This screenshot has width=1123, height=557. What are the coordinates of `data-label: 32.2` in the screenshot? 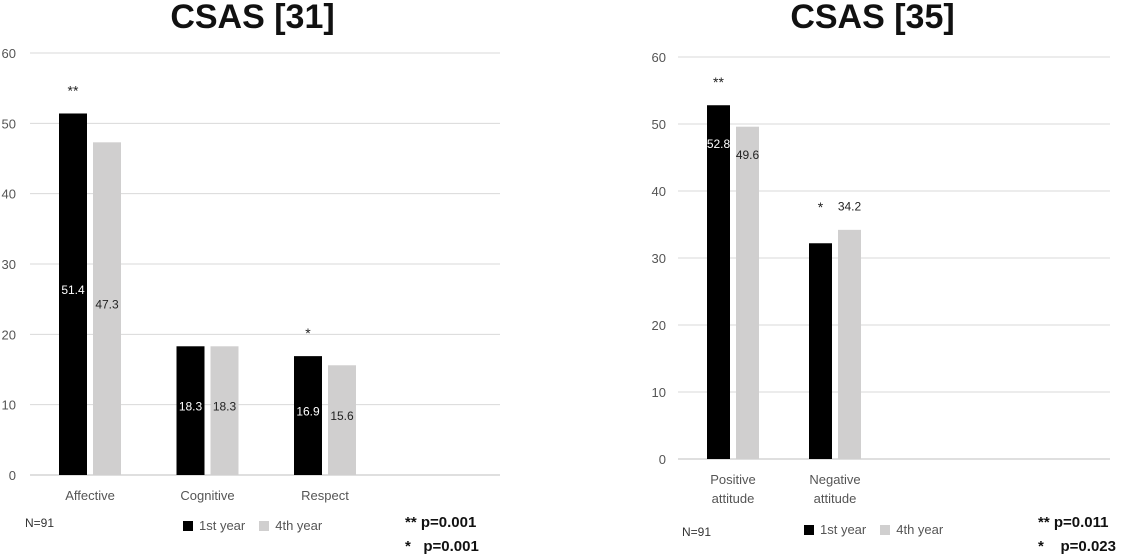 It's located at (821, 213).